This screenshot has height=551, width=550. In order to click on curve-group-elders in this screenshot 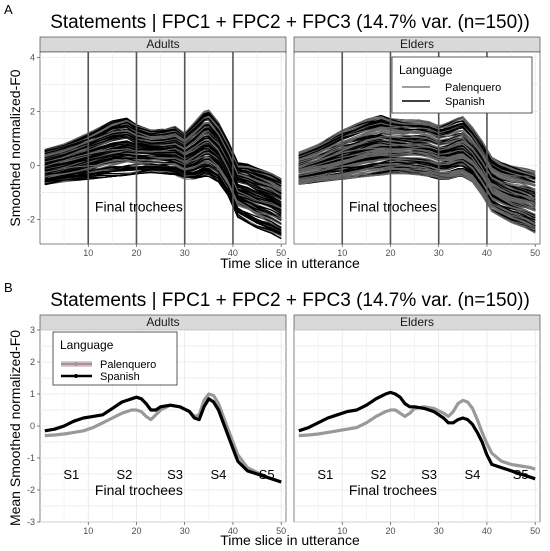, I will do `click(417, 174)`.